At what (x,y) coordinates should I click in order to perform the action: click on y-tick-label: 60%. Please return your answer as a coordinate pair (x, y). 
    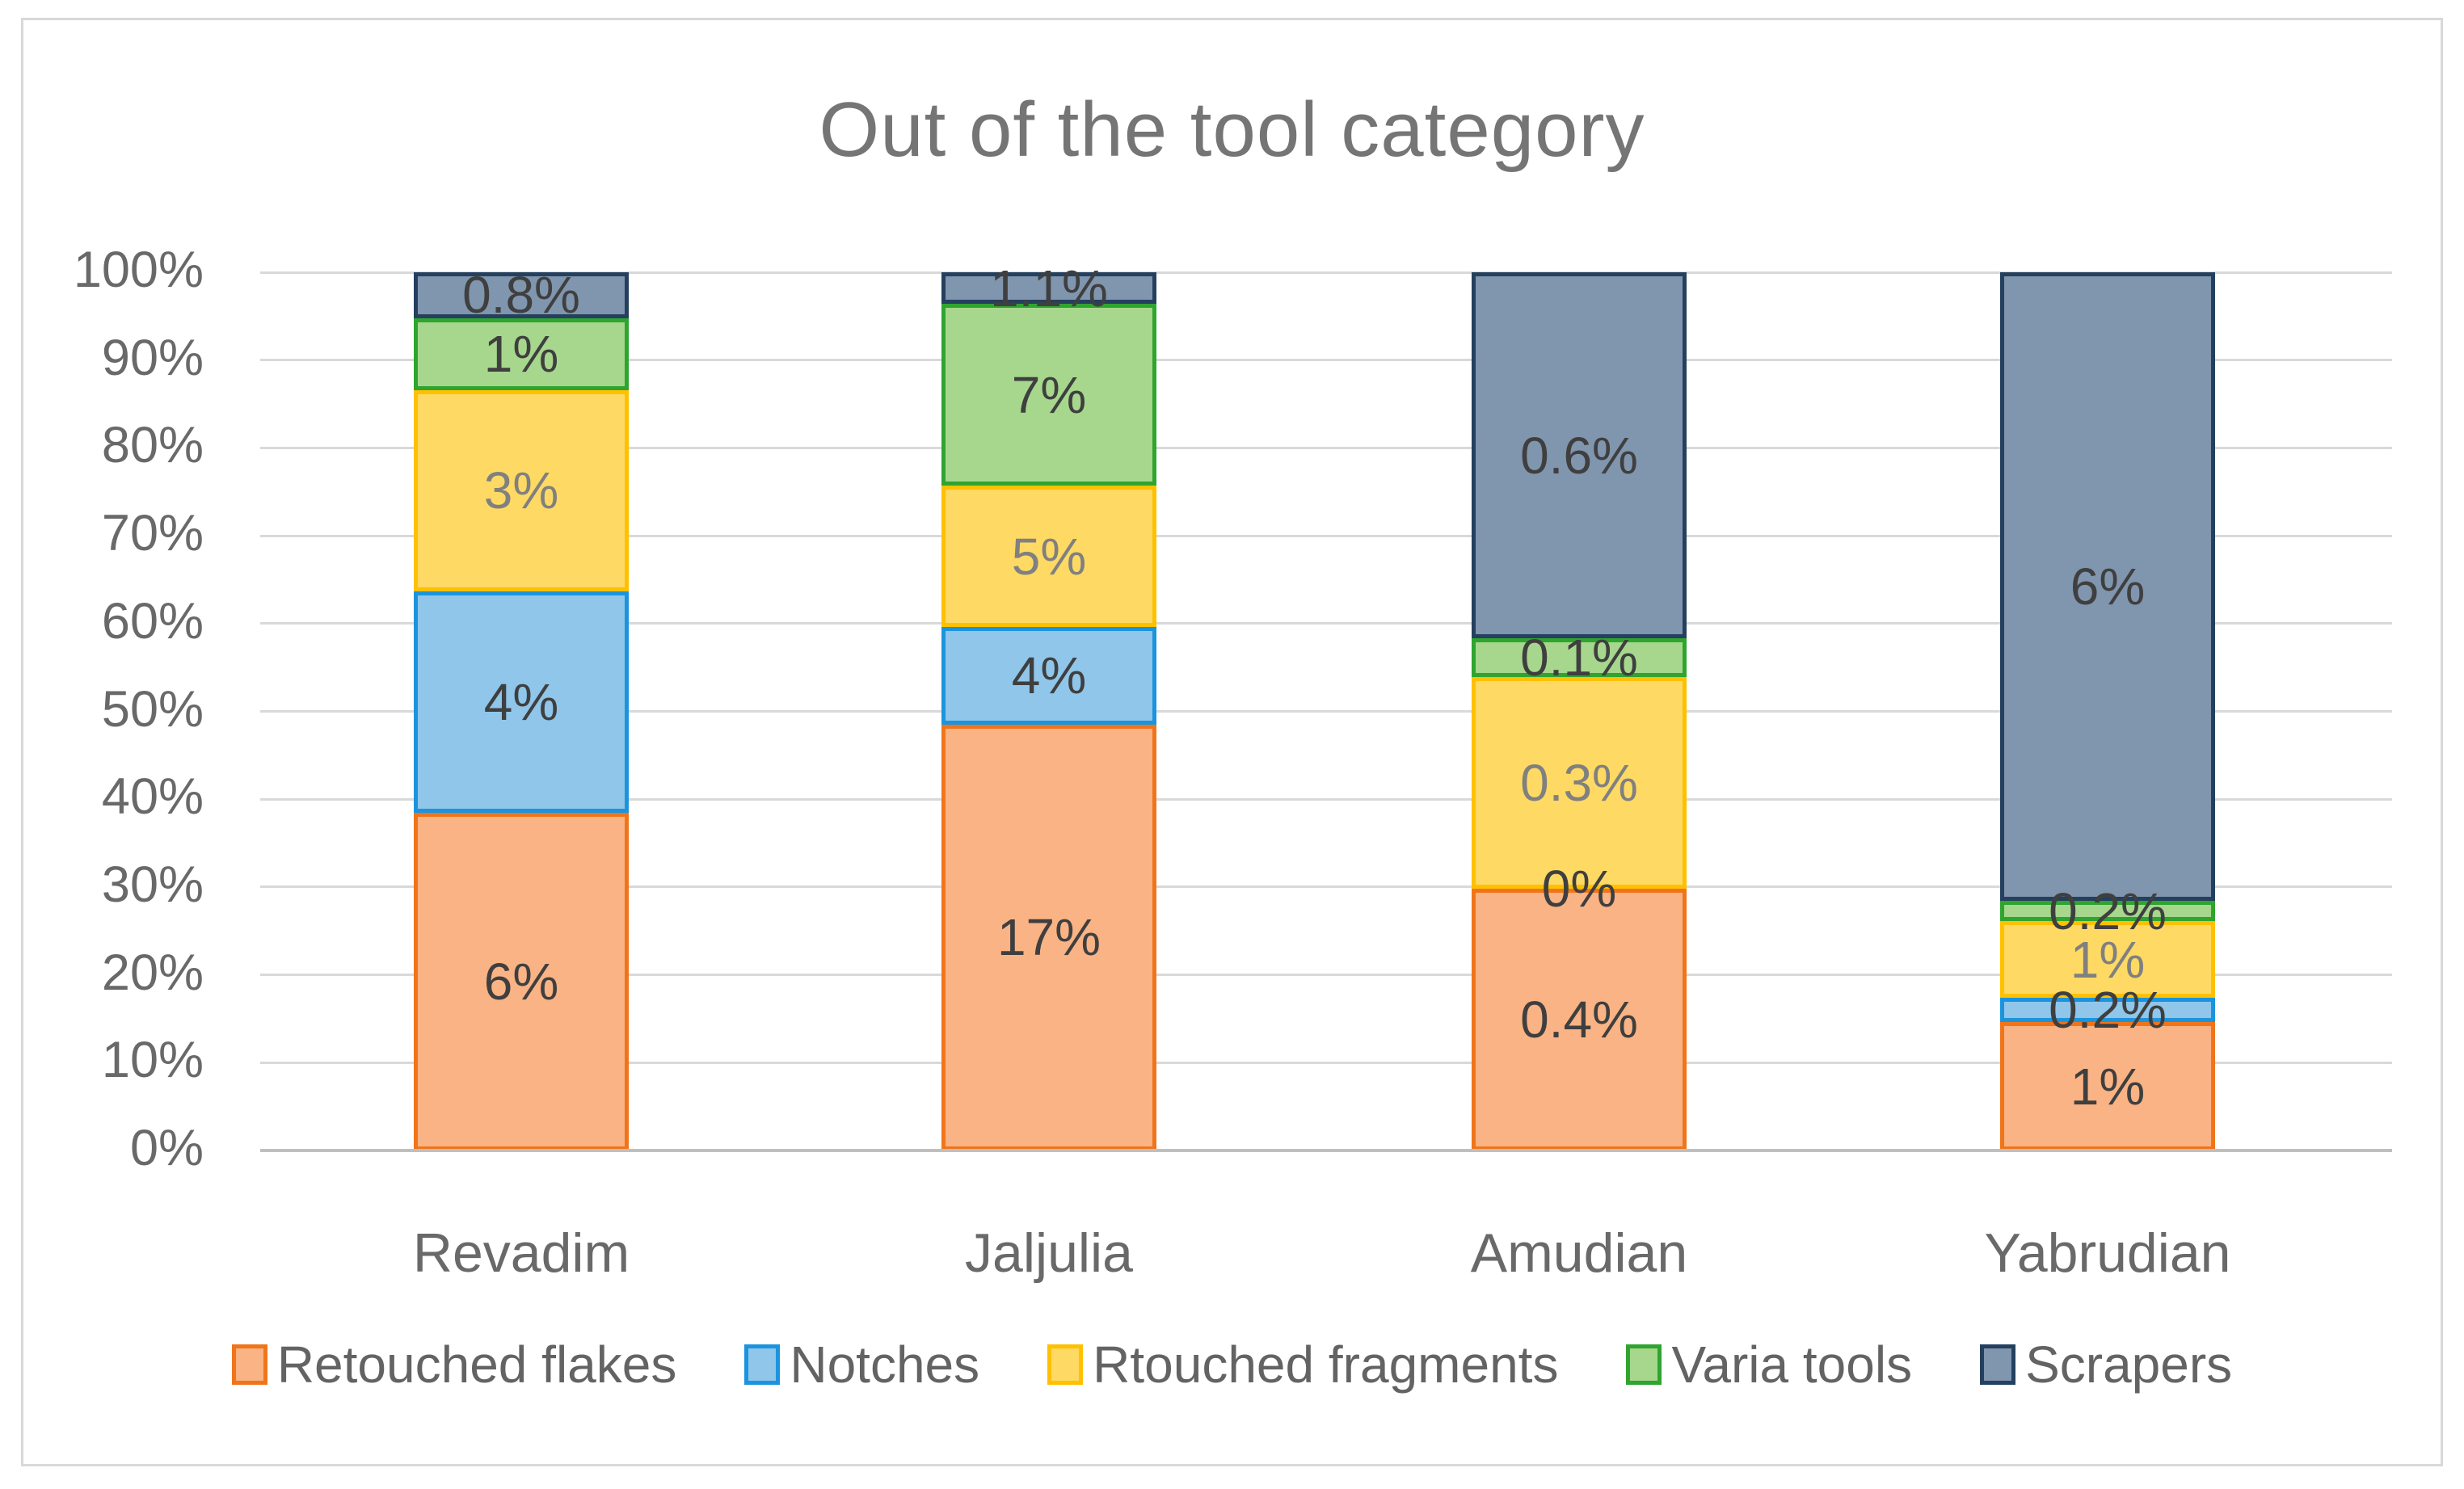
    Looking at the image, I should click on (152, 621).